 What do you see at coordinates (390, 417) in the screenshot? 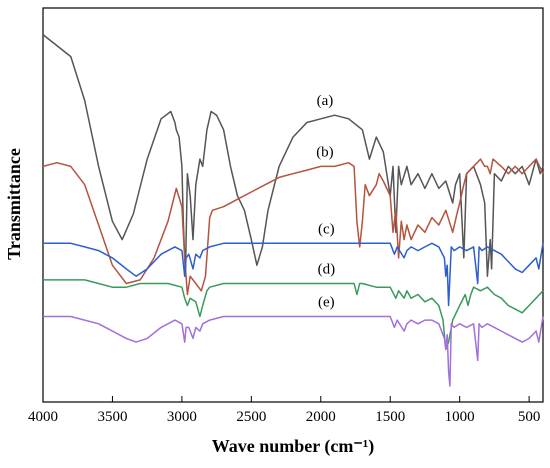
I see `x-tick-label: 1500` at bounding box center [390, 417].